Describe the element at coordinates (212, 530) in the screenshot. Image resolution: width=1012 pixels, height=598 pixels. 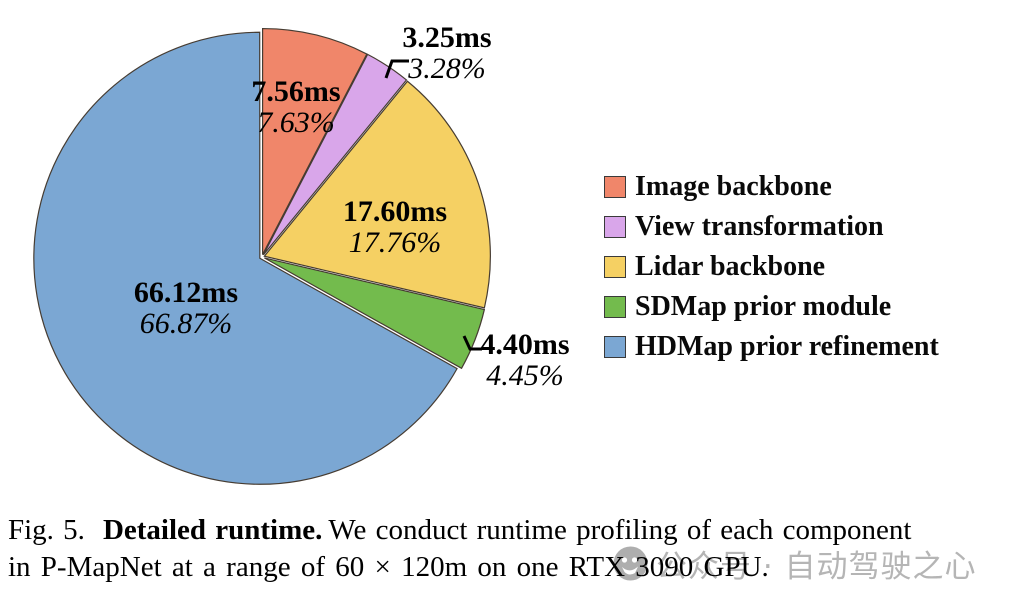
I see `caption-title: Detailed runtime.` at that location.